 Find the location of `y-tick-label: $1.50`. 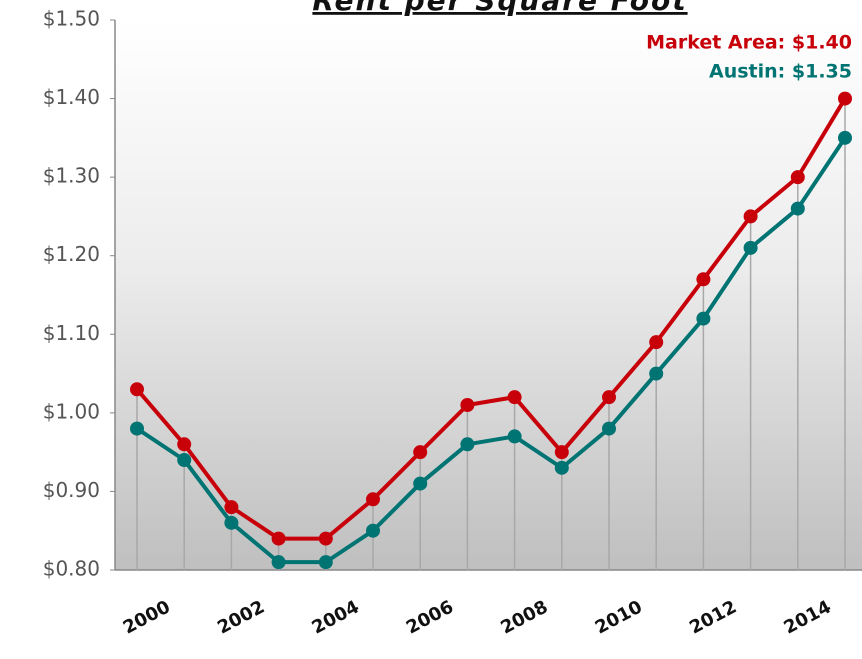

y-tick-label: $1.50 is located at coordinates (71, 19).